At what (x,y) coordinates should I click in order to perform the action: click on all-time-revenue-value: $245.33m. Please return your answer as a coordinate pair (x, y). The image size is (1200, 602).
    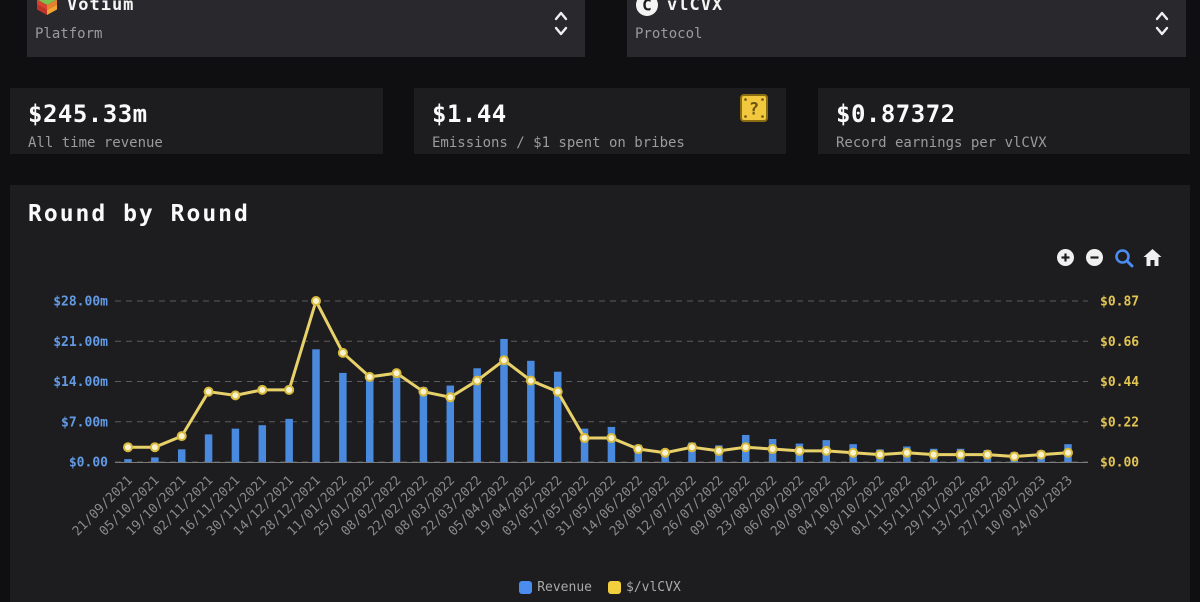
    Looking at the image, I should click on (88, 114).